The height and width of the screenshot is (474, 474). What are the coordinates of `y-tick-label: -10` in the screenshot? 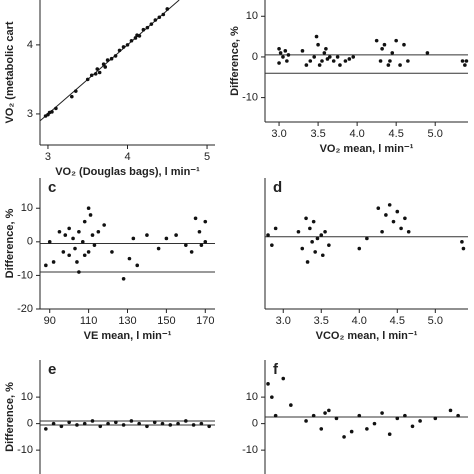 It's located at (25, 450).